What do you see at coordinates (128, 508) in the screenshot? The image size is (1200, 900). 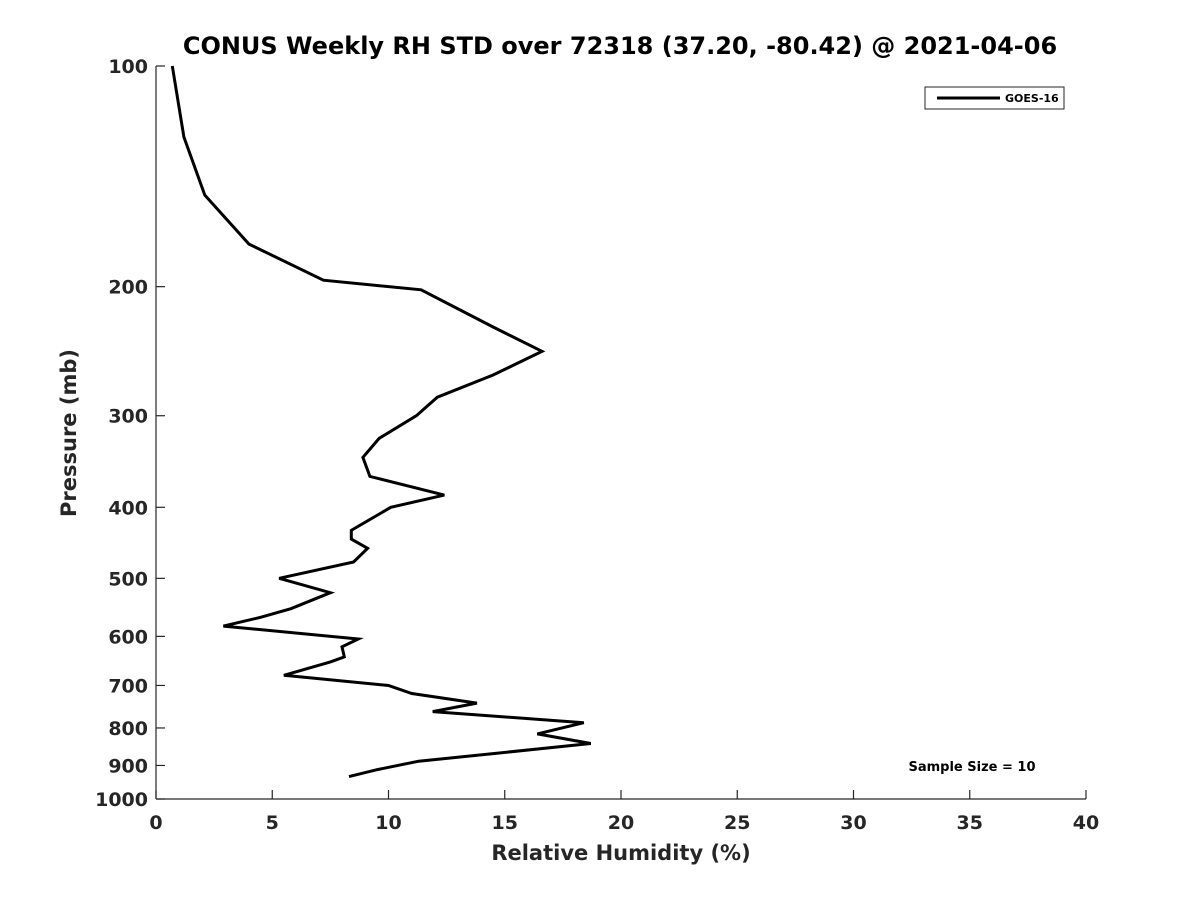 I see `y-tick-label: 400` at bounding box center [128, 508].